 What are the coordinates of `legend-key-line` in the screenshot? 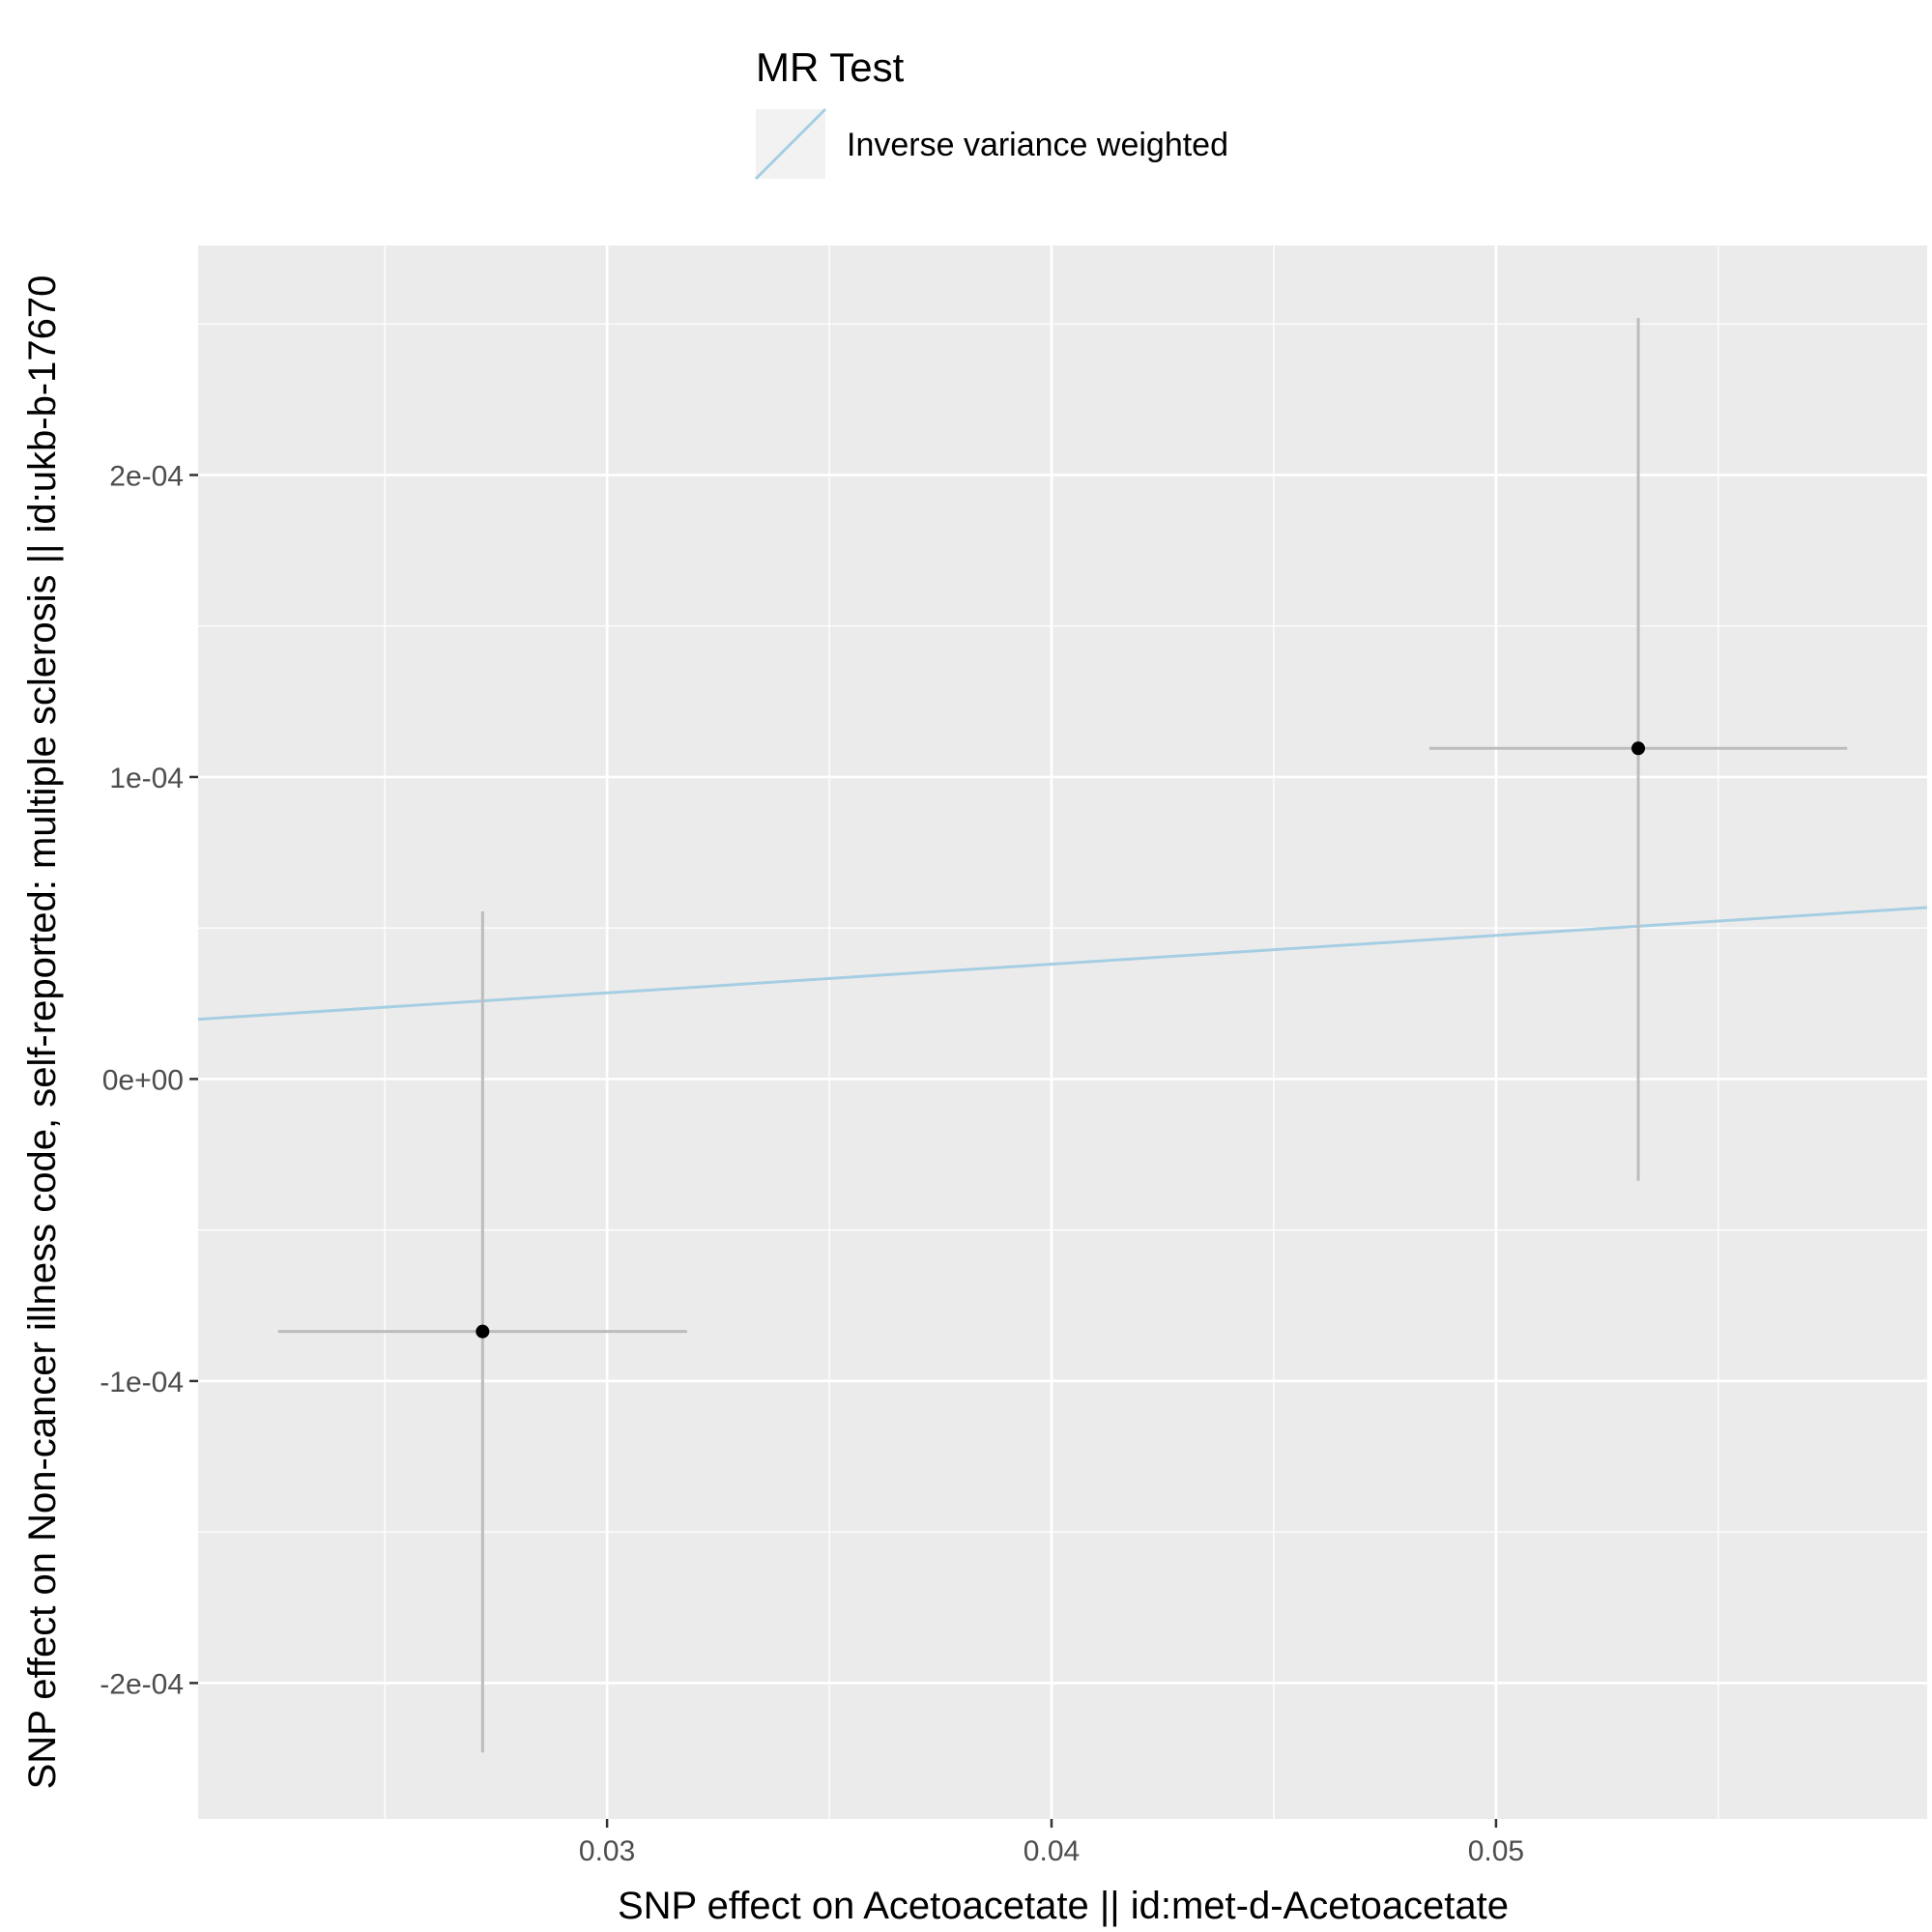 It's located at (790, 144).